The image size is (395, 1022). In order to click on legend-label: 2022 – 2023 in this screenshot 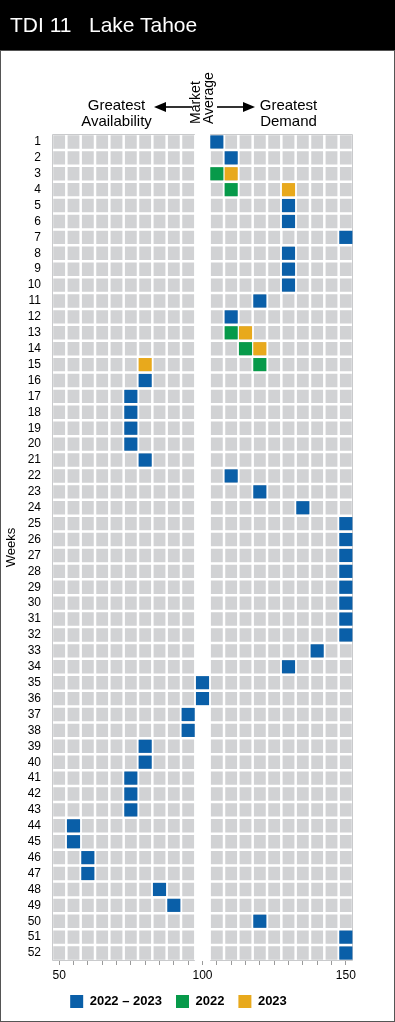, I will do `click(125, 1001)`.